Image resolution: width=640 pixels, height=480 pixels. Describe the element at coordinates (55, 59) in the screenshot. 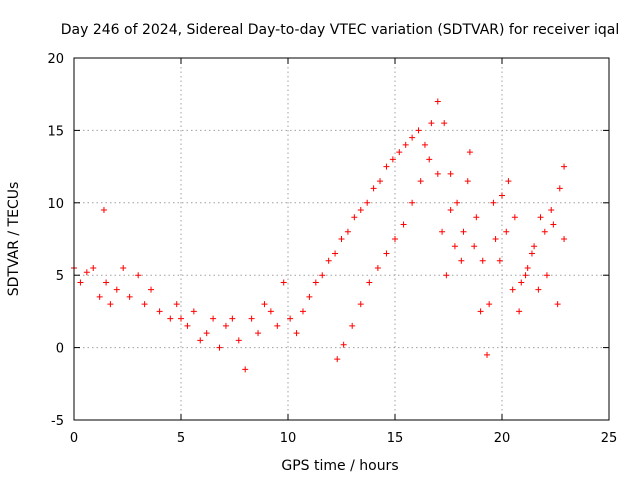

I see `y-tick-label: 20` at that location.